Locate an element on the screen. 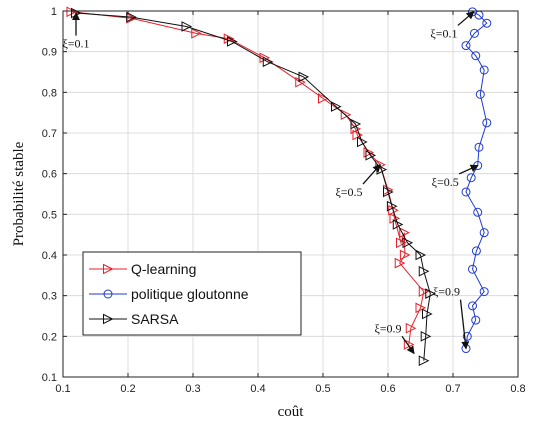 The image size is (535, 428). y-tick-label: 0.3 is located at coordinates (49, 297).